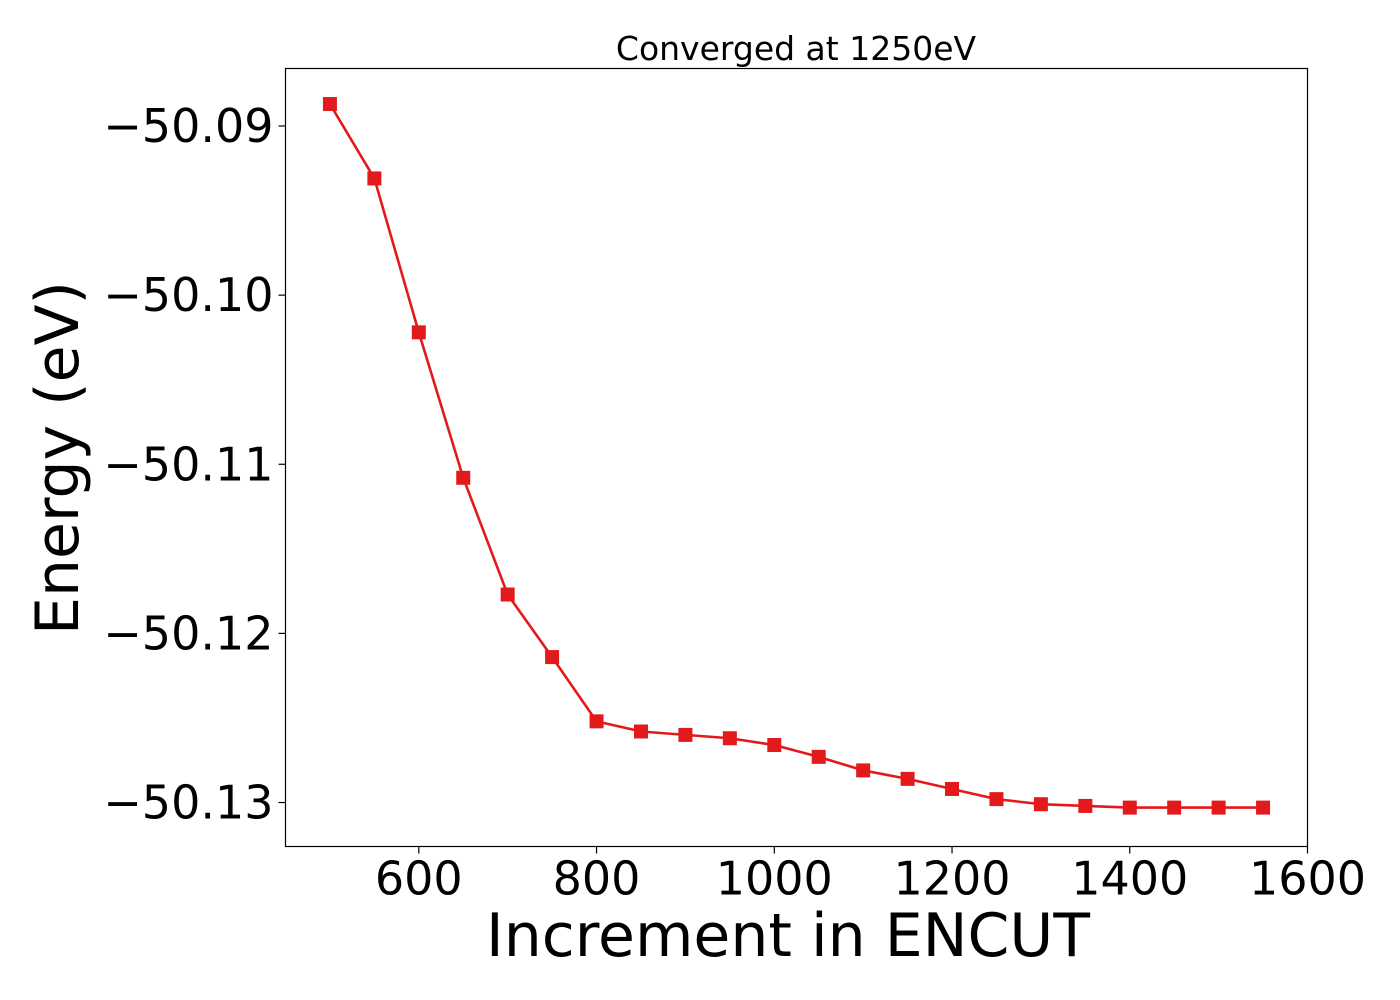 Image resolution: width=1400 pixels, height=1000 pixels. I want to click on y-tick-label: −50.11, so click(188, 464).